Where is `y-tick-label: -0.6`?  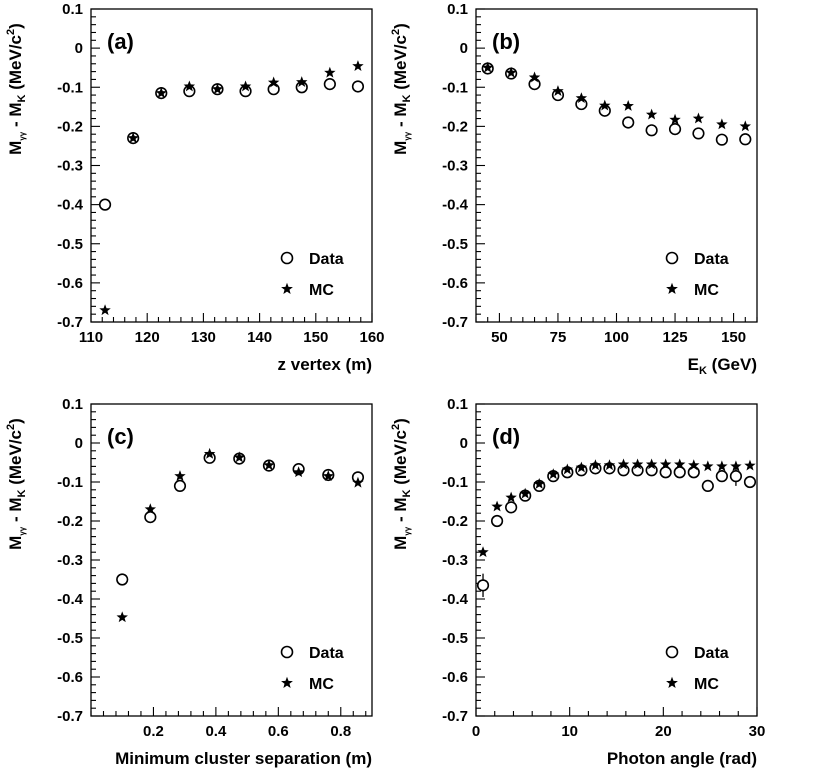 y-tick-label: -0.6 is located at coordinates (70, 283).